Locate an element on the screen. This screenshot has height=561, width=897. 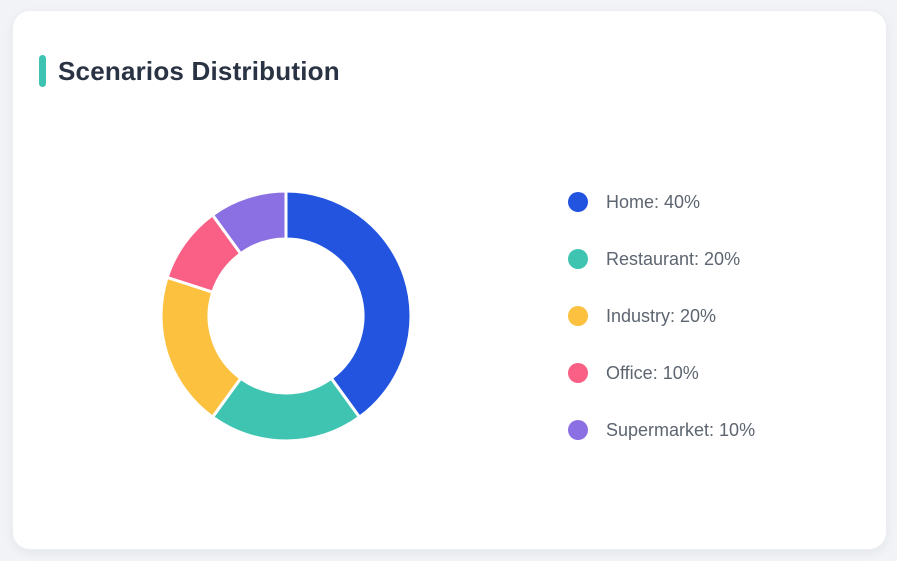
legend-label: Office: 10% is located at coordinates (652, 372).